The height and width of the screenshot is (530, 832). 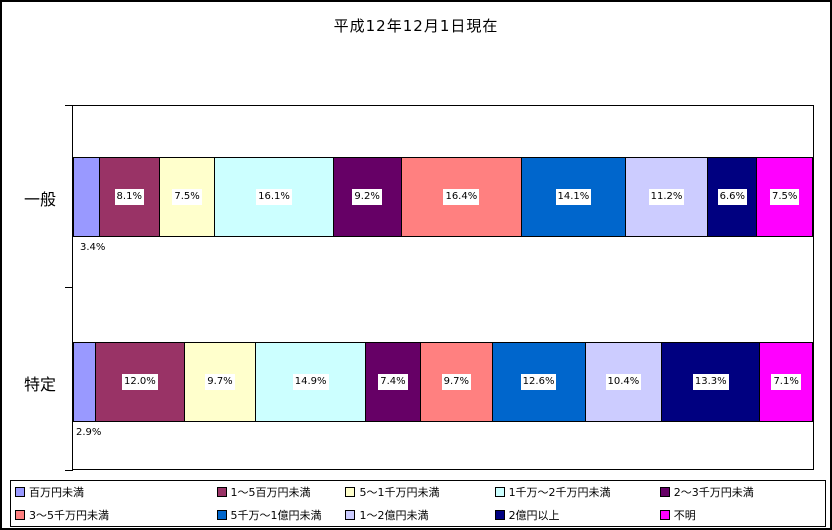 I want to click on bar-segment: 7.4%, so click(x=392, y=382).